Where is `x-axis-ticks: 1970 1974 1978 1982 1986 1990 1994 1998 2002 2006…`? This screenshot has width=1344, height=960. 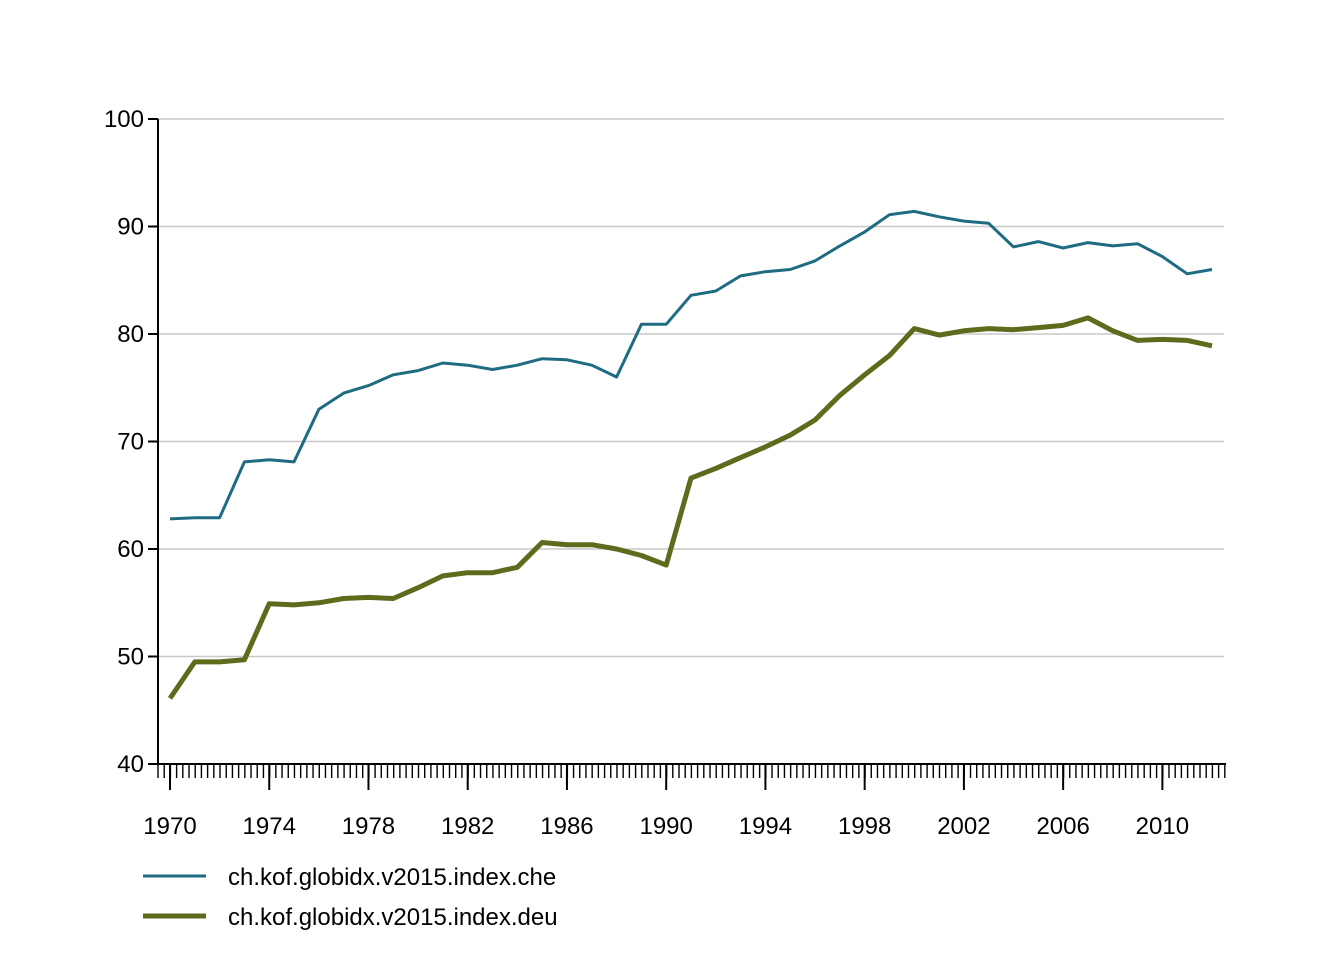
x-axis-ticks: 1970 1974 1978 1982 1986 1990 1994 1998 2002 2006… is located at coordinates (684, 802).